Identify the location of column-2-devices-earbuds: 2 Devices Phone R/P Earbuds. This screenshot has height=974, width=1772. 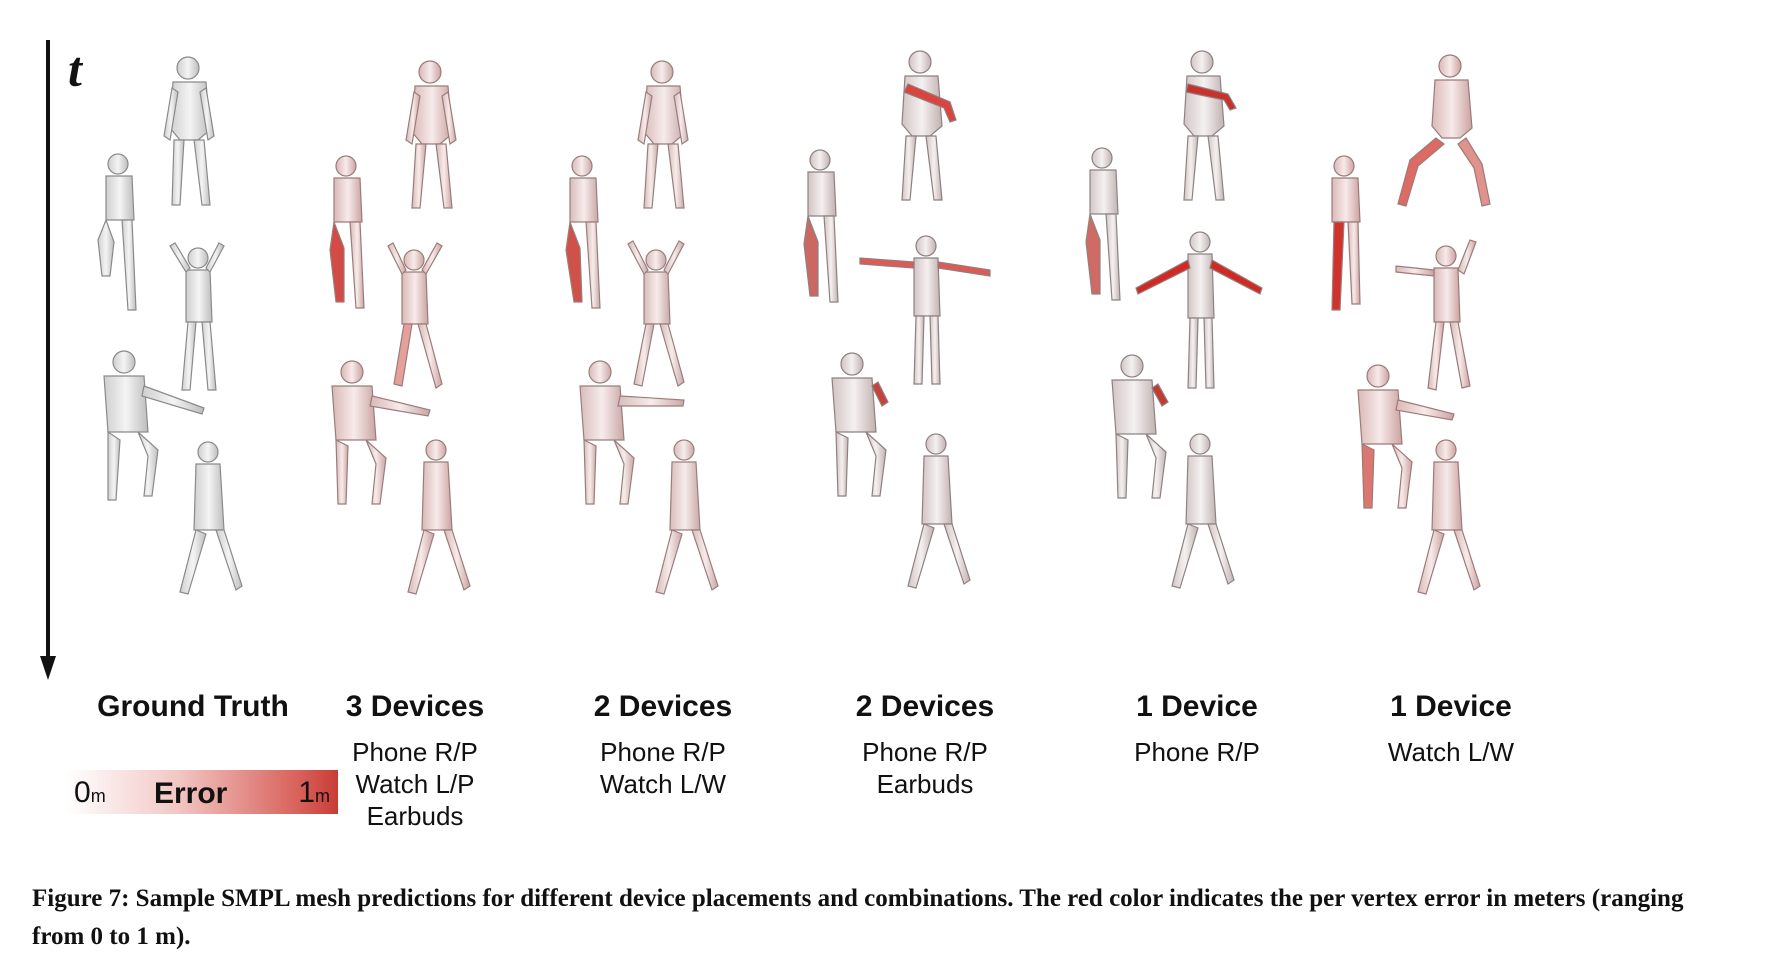
(925, 440).